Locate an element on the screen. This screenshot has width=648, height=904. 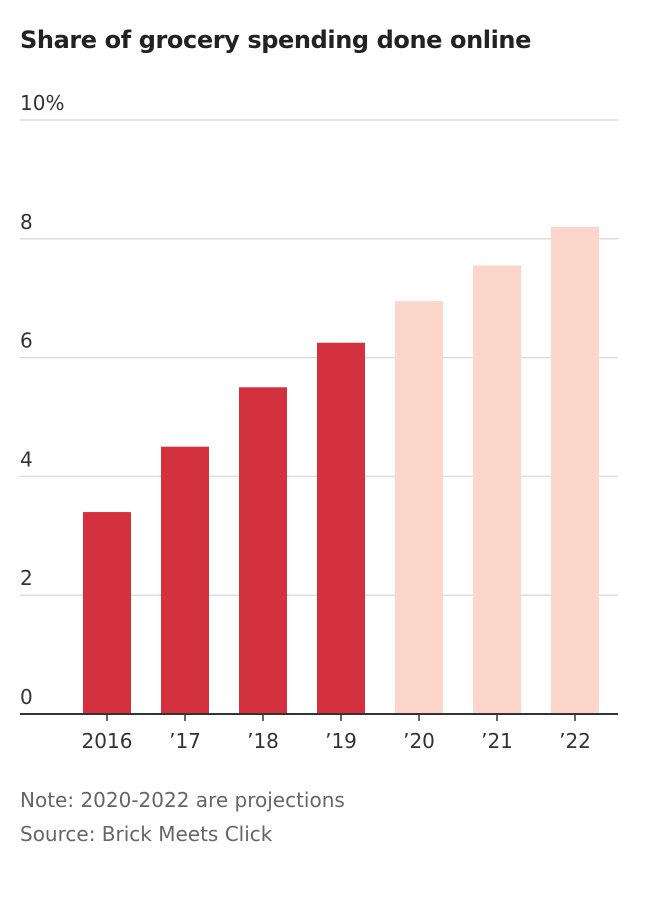
y-tick-label: 2 is located at coordinates (26, 578).